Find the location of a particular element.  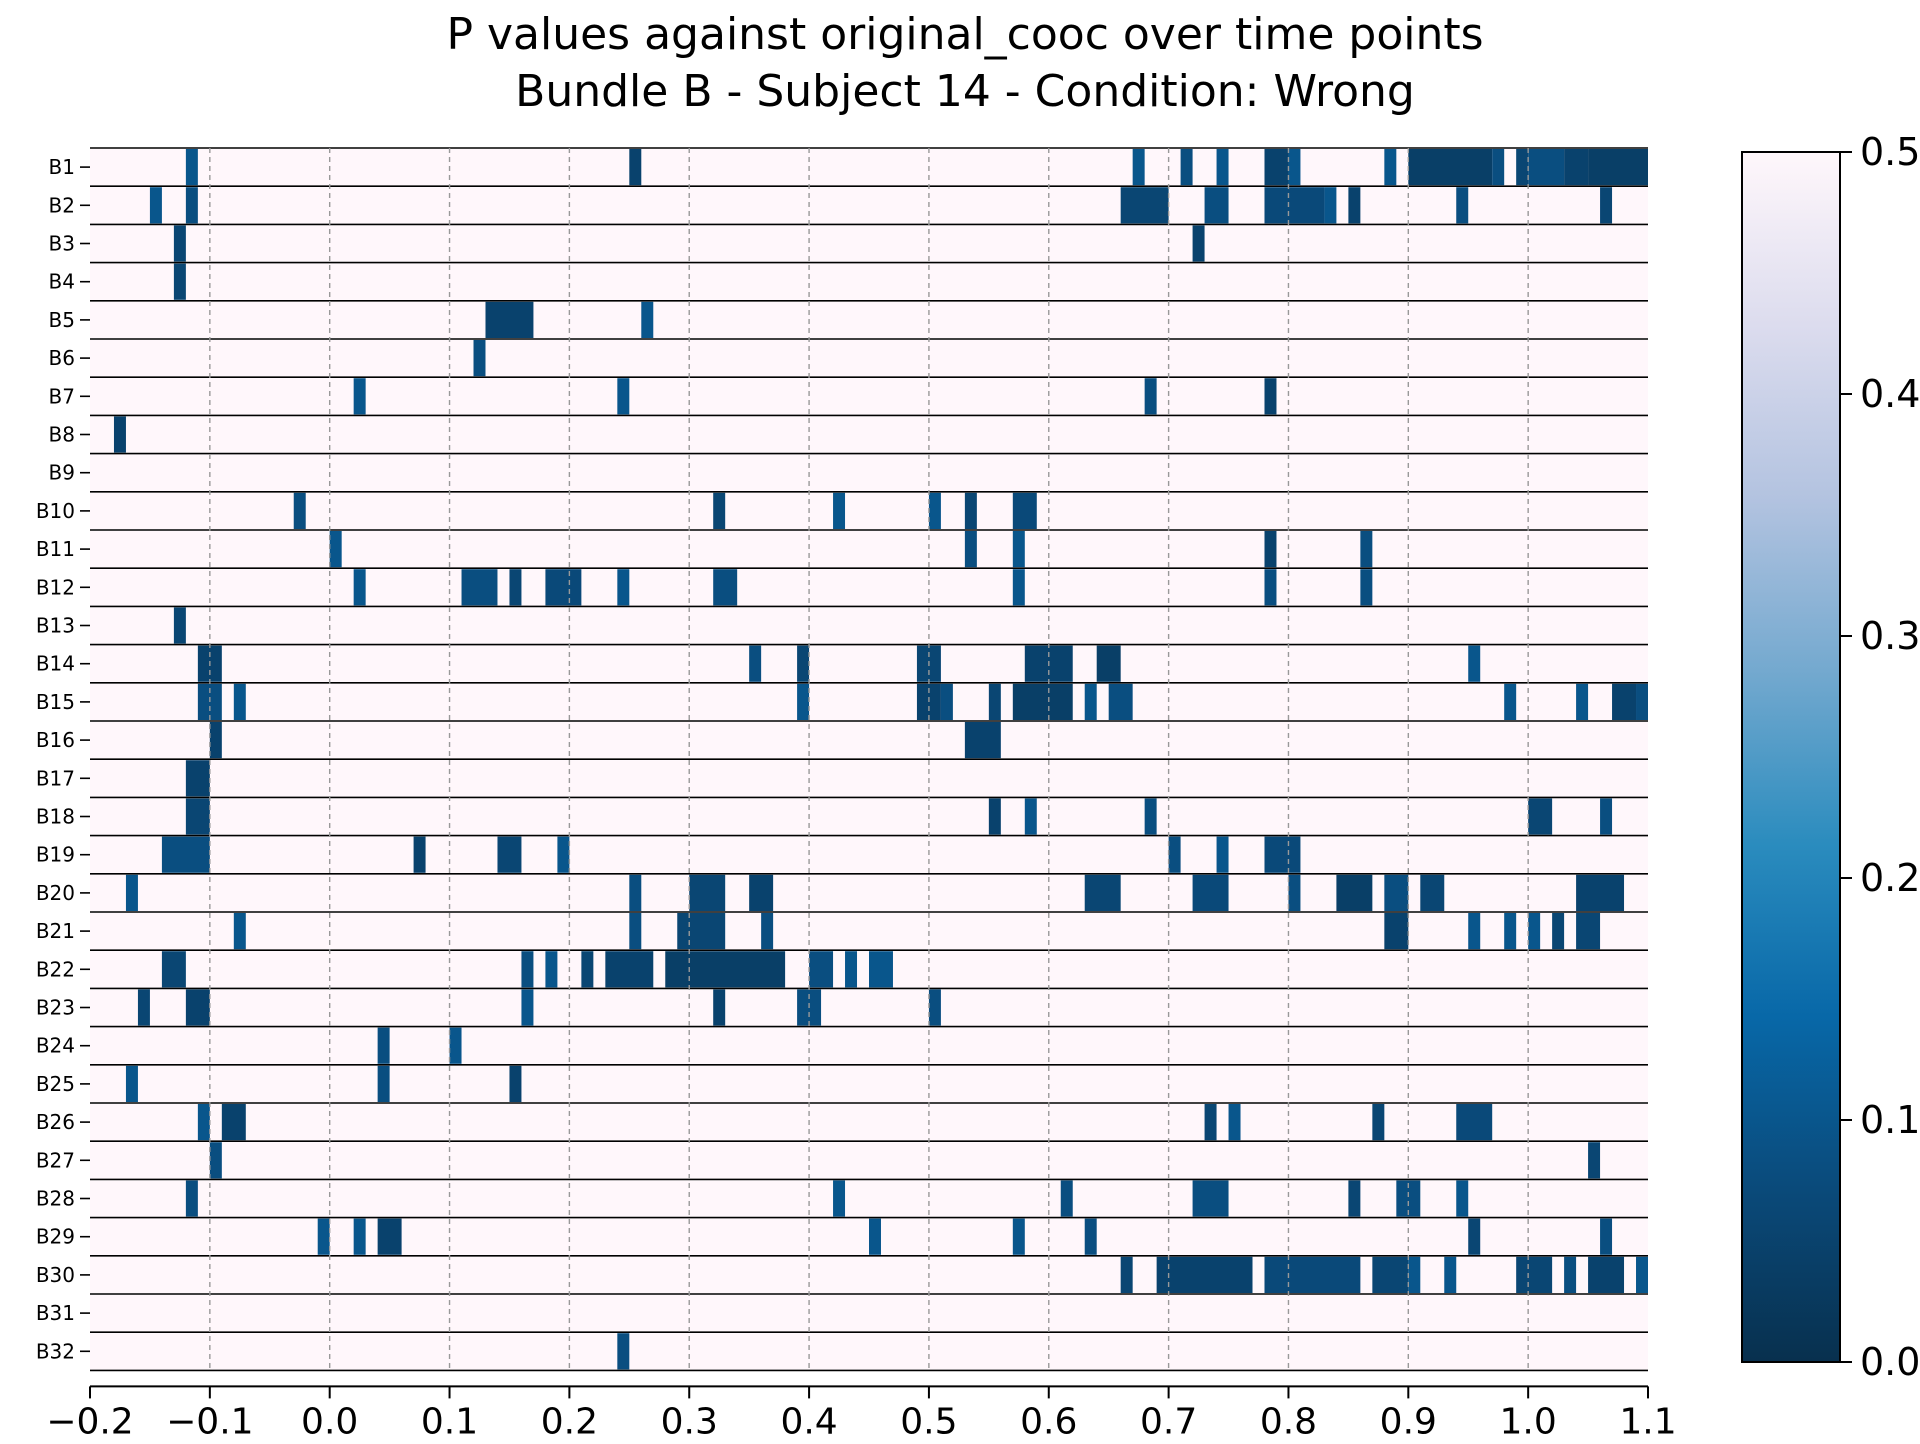

x-tick-label: 0.7 is located at coordinates (1168, 1420).